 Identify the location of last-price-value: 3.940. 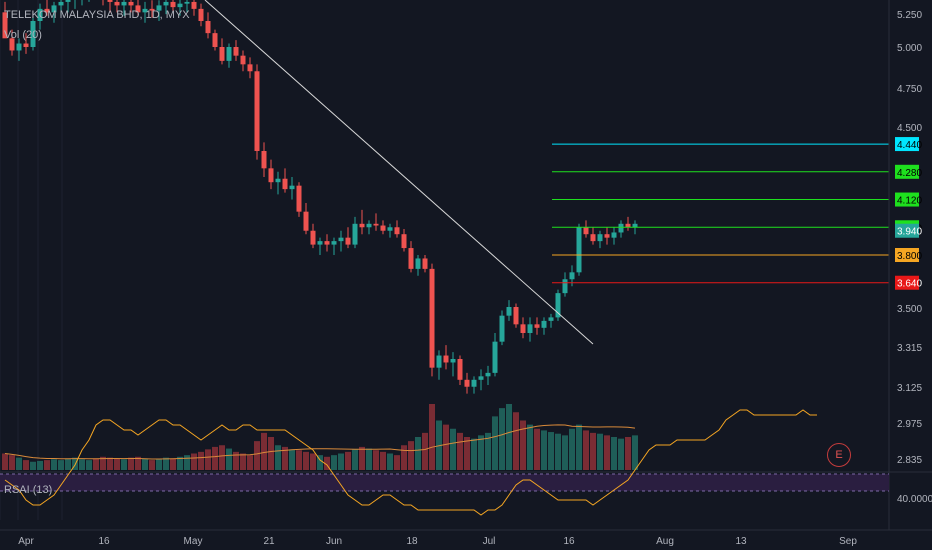
(909, 232).